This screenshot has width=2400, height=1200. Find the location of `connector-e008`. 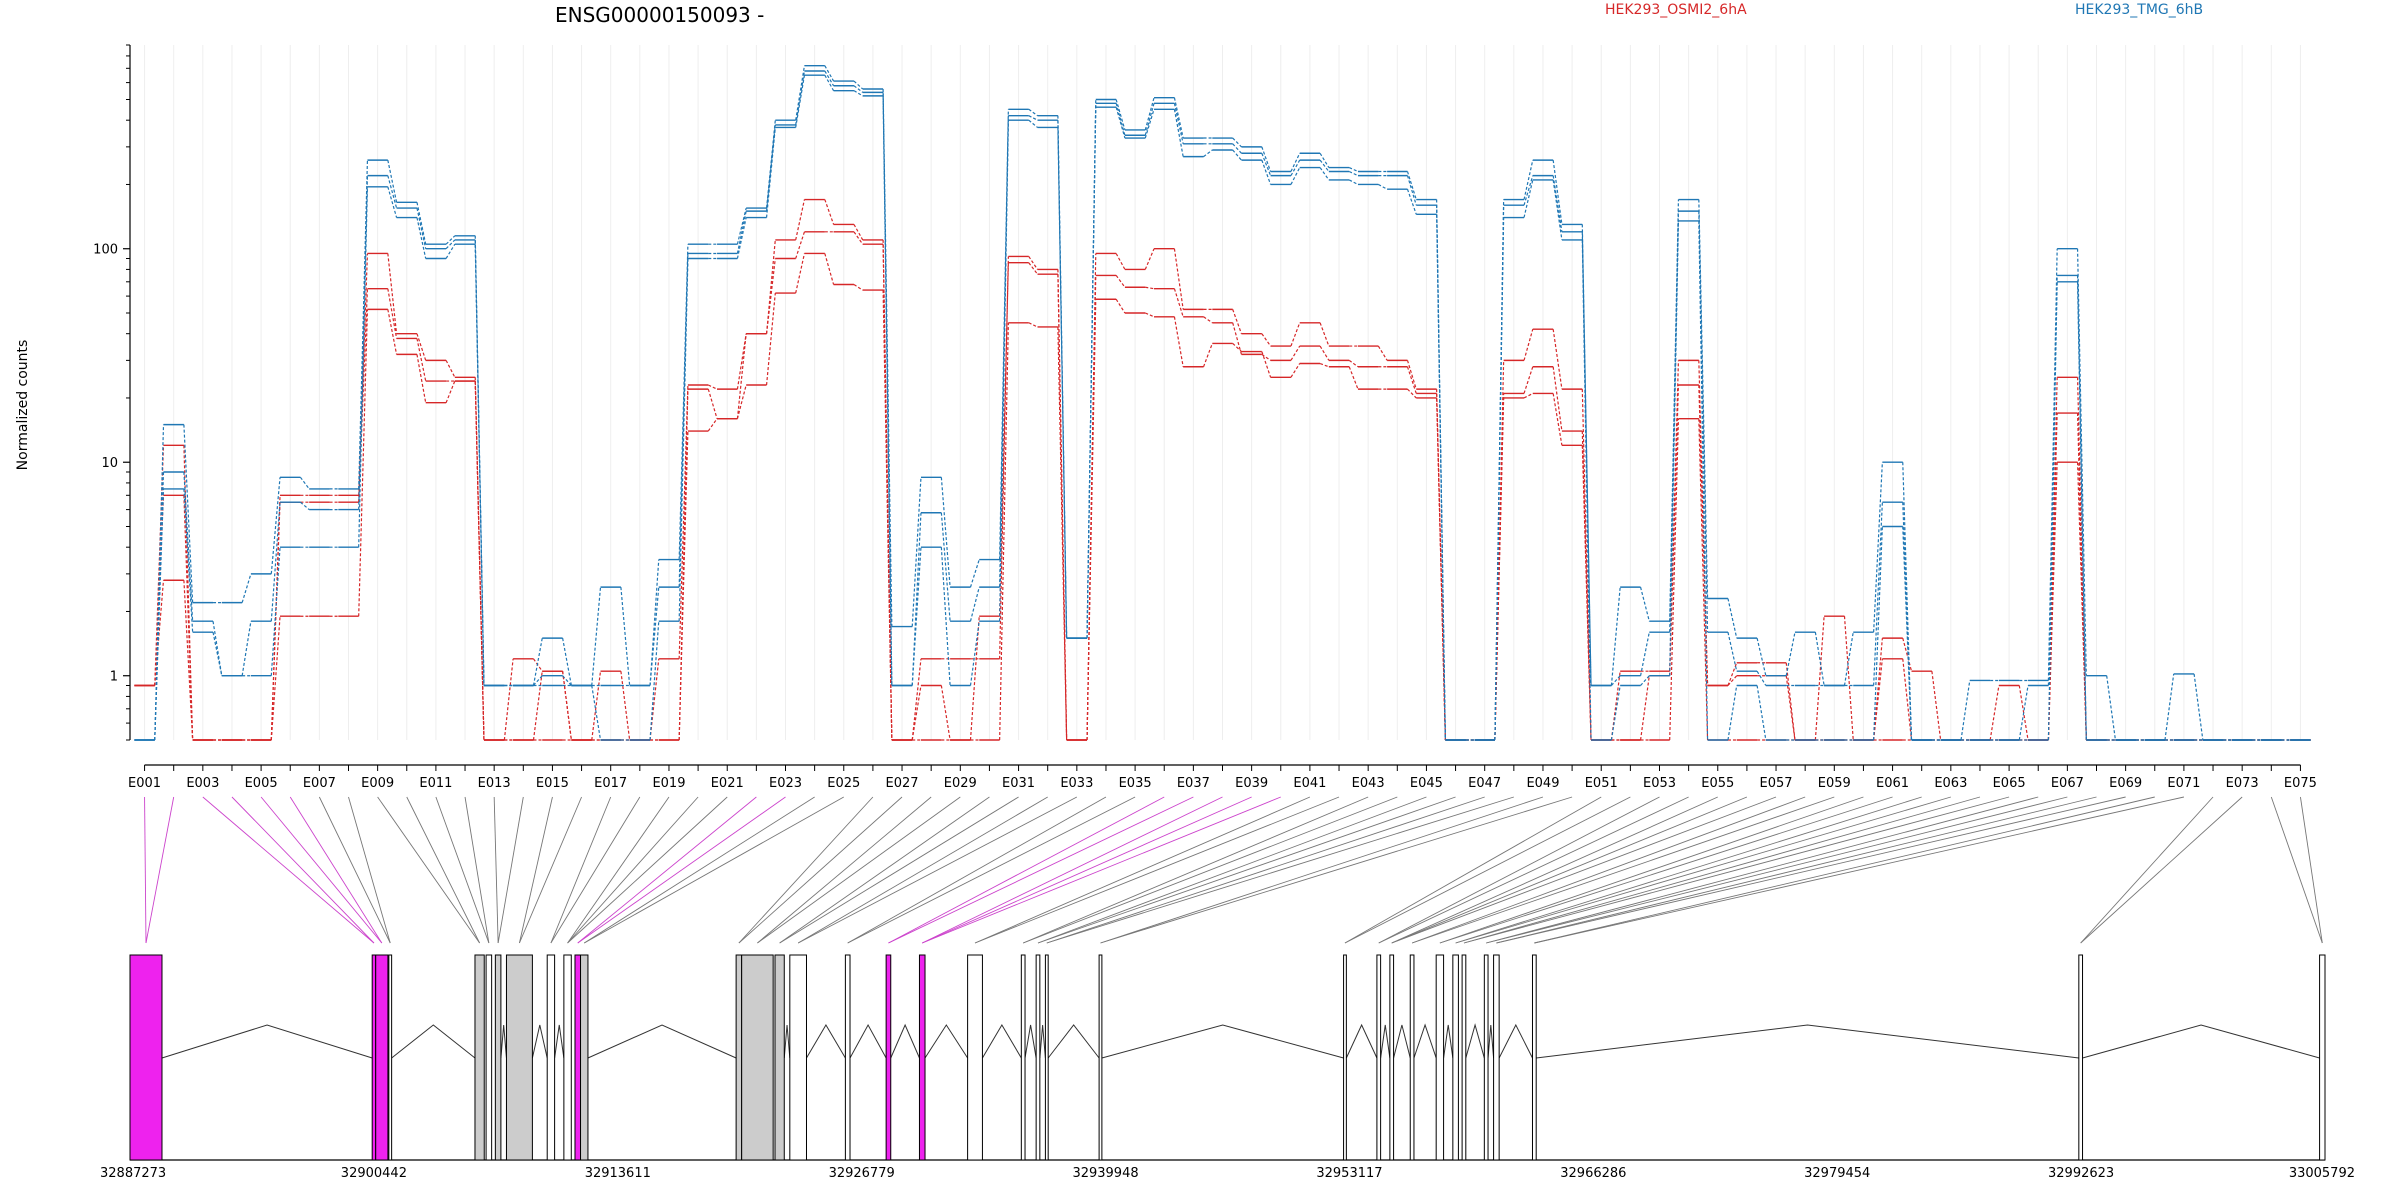

connector-e008 is located at coordinates (369, 870).